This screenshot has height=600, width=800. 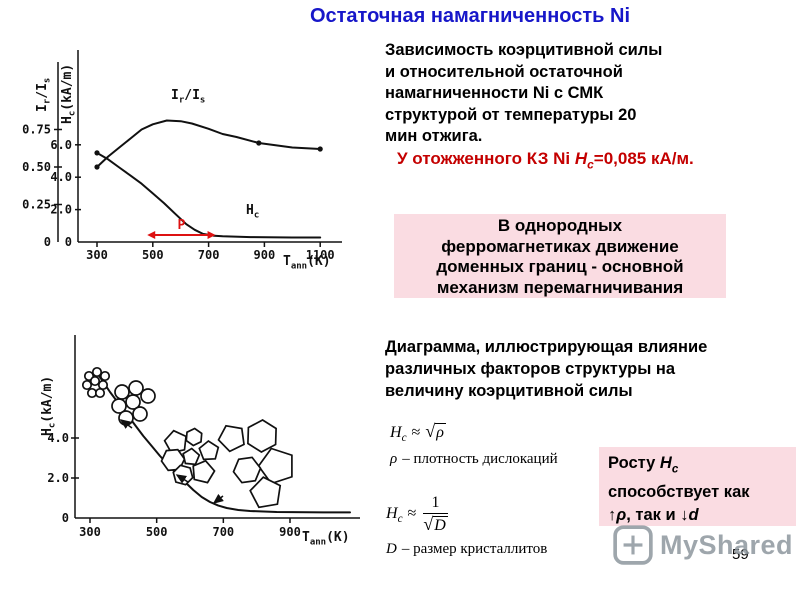 What do you see at coordinates (61, 145) in the screenshot?
I see `svg-text: 6.0` at bounding box center [61, 145].